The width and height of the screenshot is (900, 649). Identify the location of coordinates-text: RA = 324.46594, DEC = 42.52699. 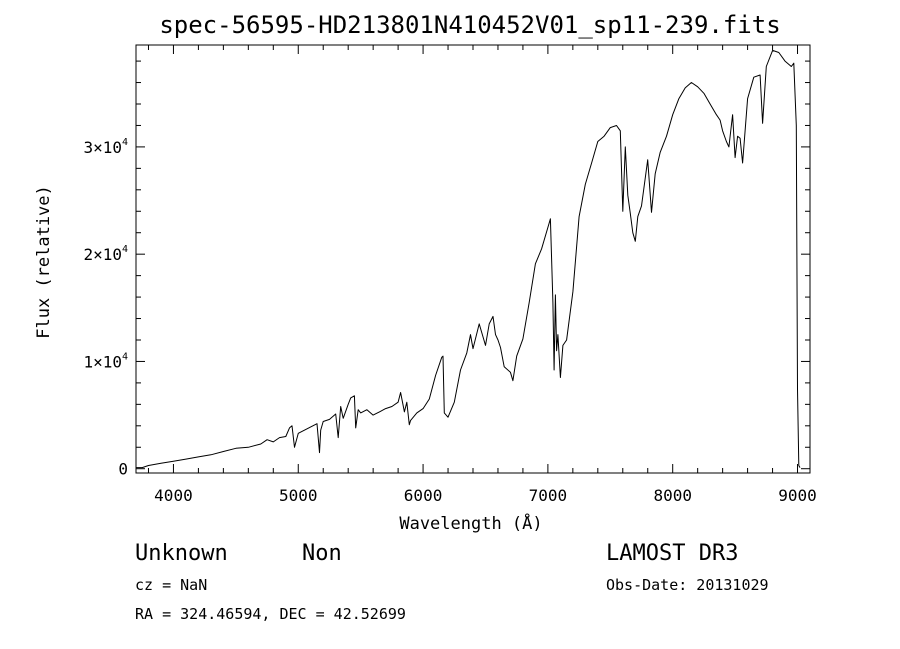
(270, 614).